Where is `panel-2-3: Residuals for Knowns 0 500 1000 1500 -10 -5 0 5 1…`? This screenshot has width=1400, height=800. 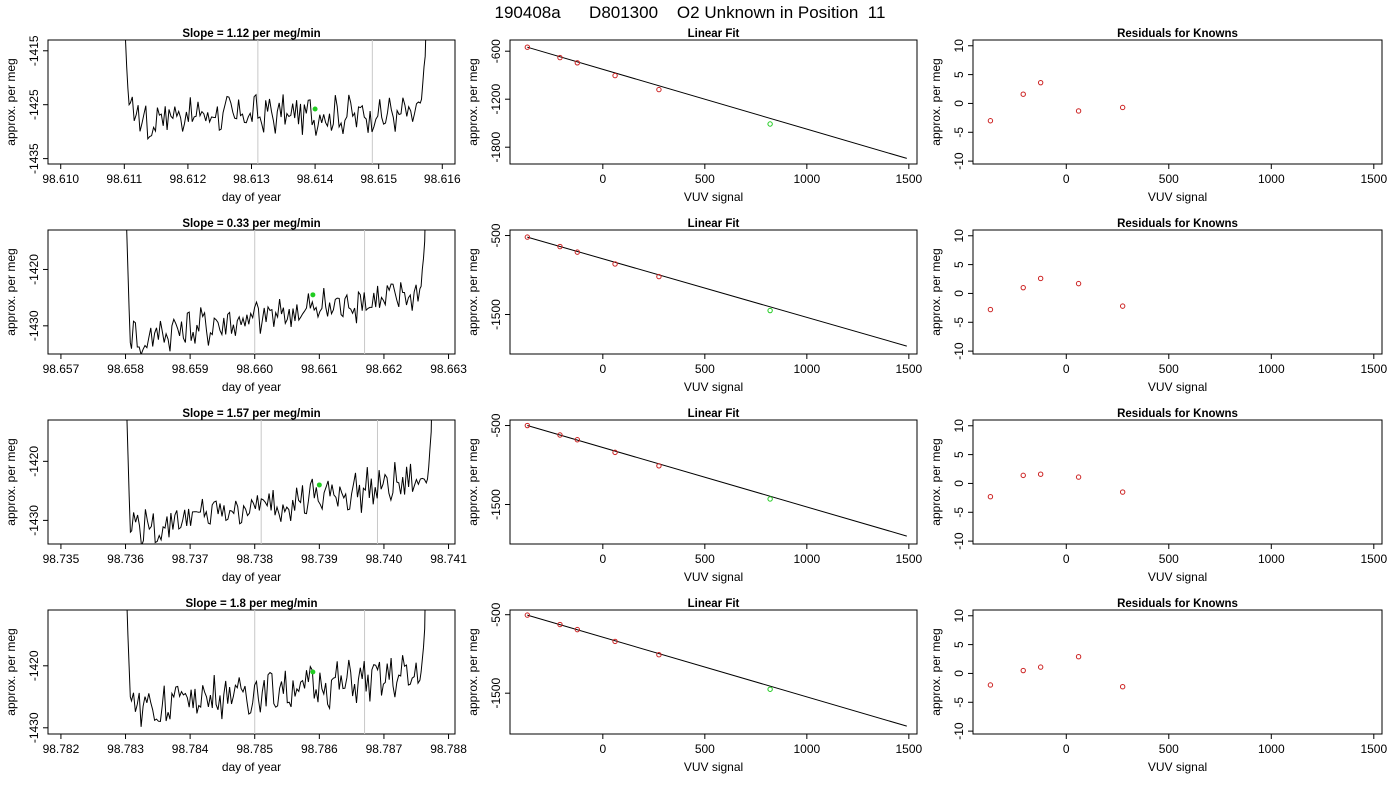
panel-2-3: Residuals for Knowns 0 500 1000 1500 -10 -5 0 5 1… is located at coordinates (1158, 306).